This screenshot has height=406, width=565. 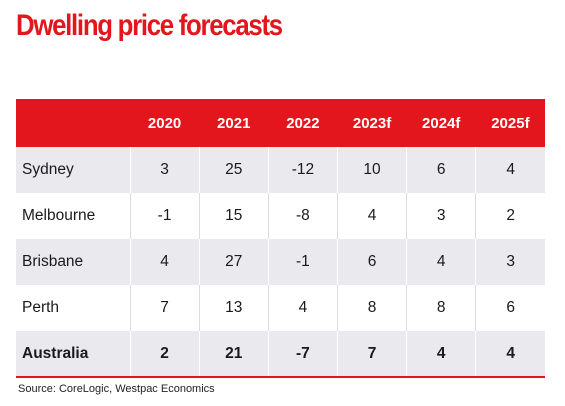 What do you see at coordinates (233, 308) in the screenshot?
I see `table-cell: 13` at bounding box center [233, 308].